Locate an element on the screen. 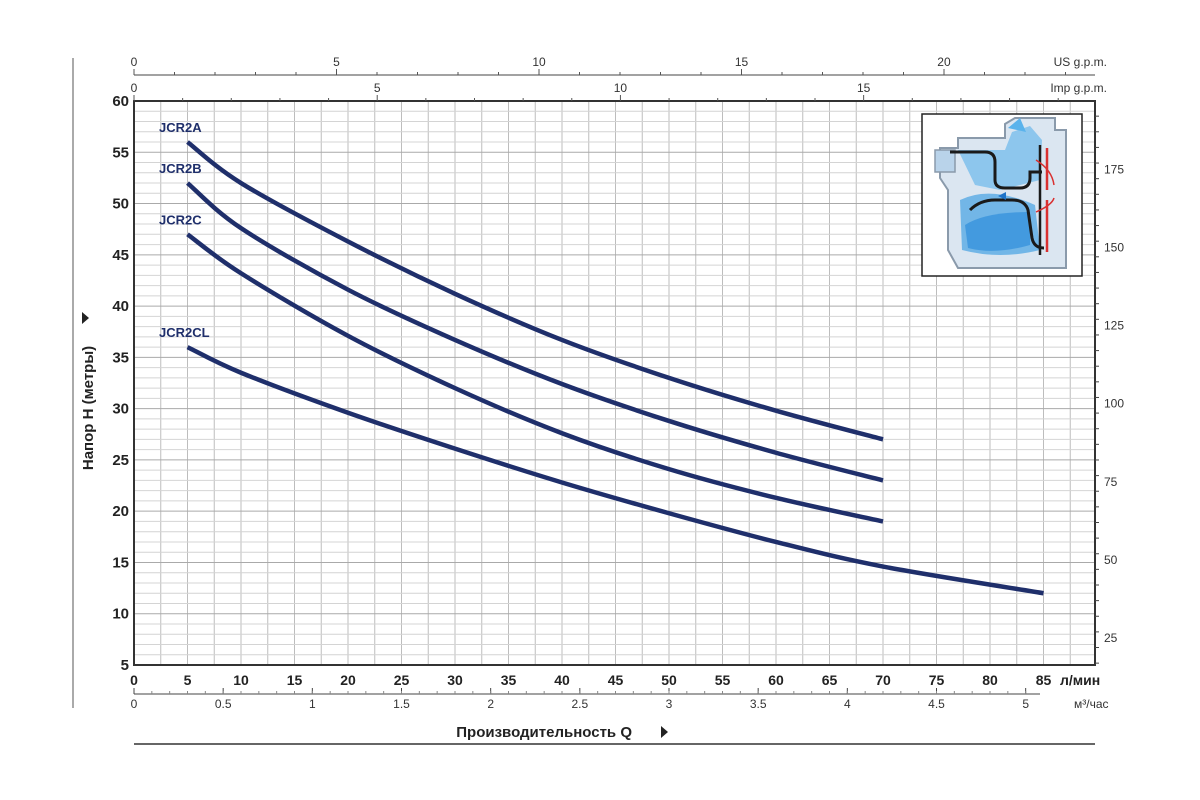  imp-gpm-tick-label: 0 is located at coordinates (134, 88).